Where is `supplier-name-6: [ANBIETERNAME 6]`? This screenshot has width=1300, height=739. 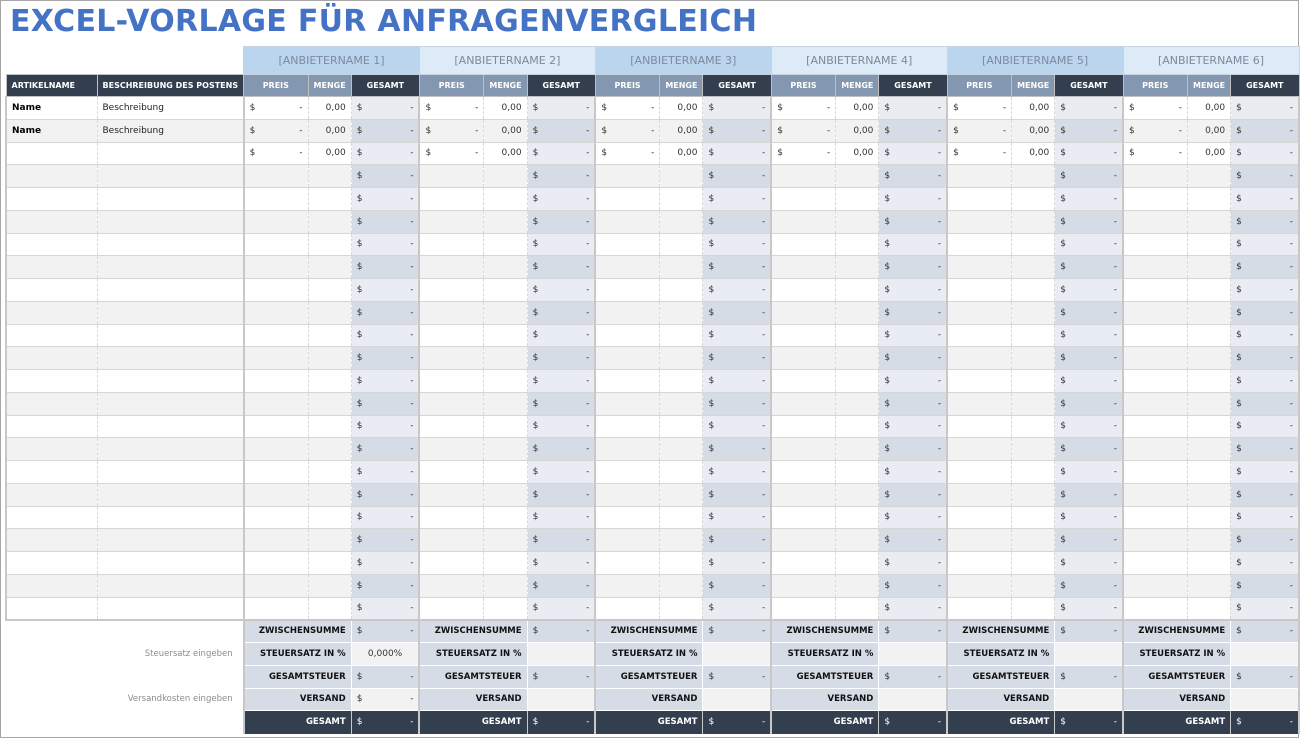
supplier-name-6: [ANBIETERNAME 6] is located at coordinates (1211, 60).